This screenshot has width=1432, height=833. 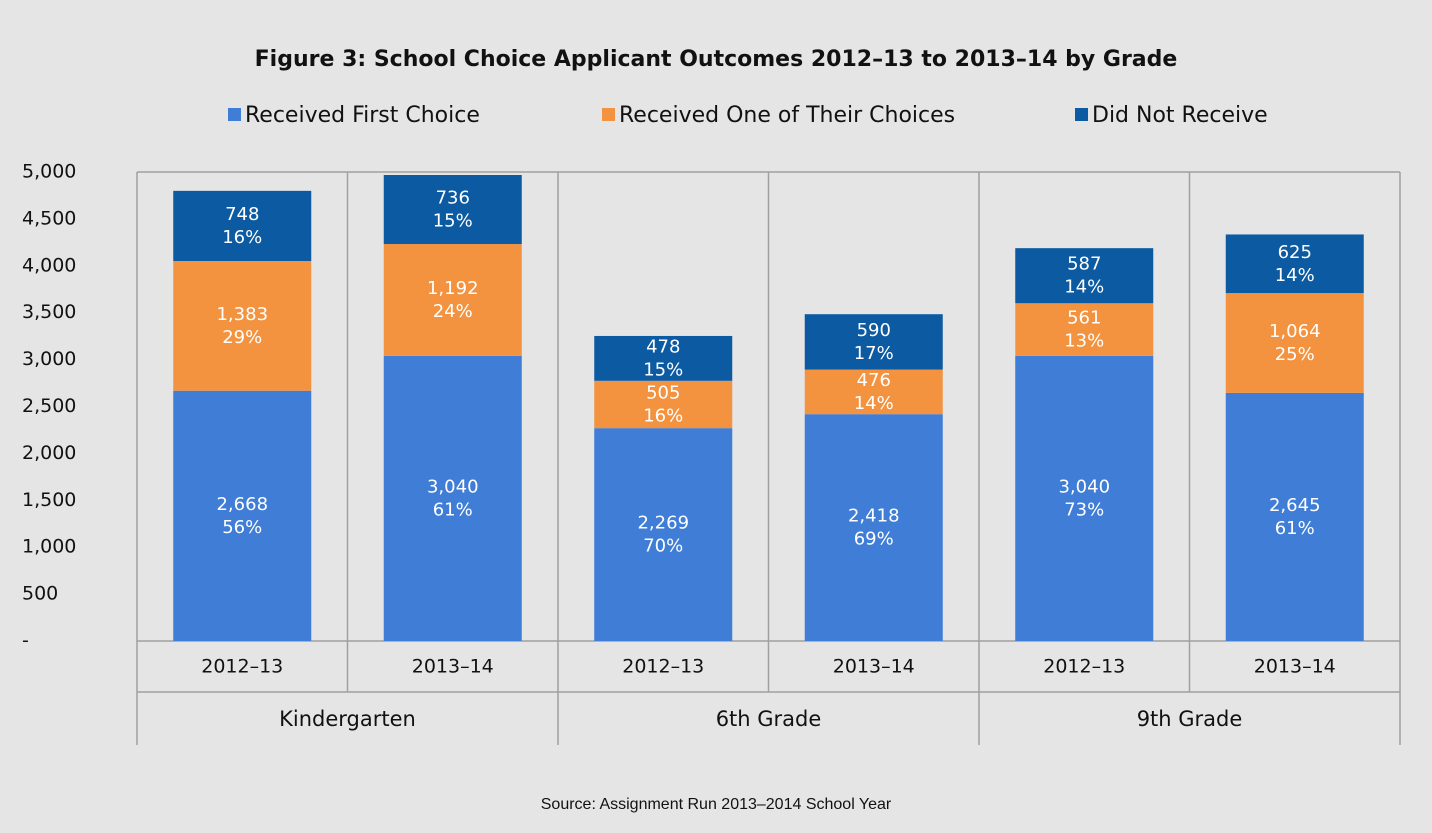 I want to click on legend-label: Did Not Receive, so click(x=1180, y=115).